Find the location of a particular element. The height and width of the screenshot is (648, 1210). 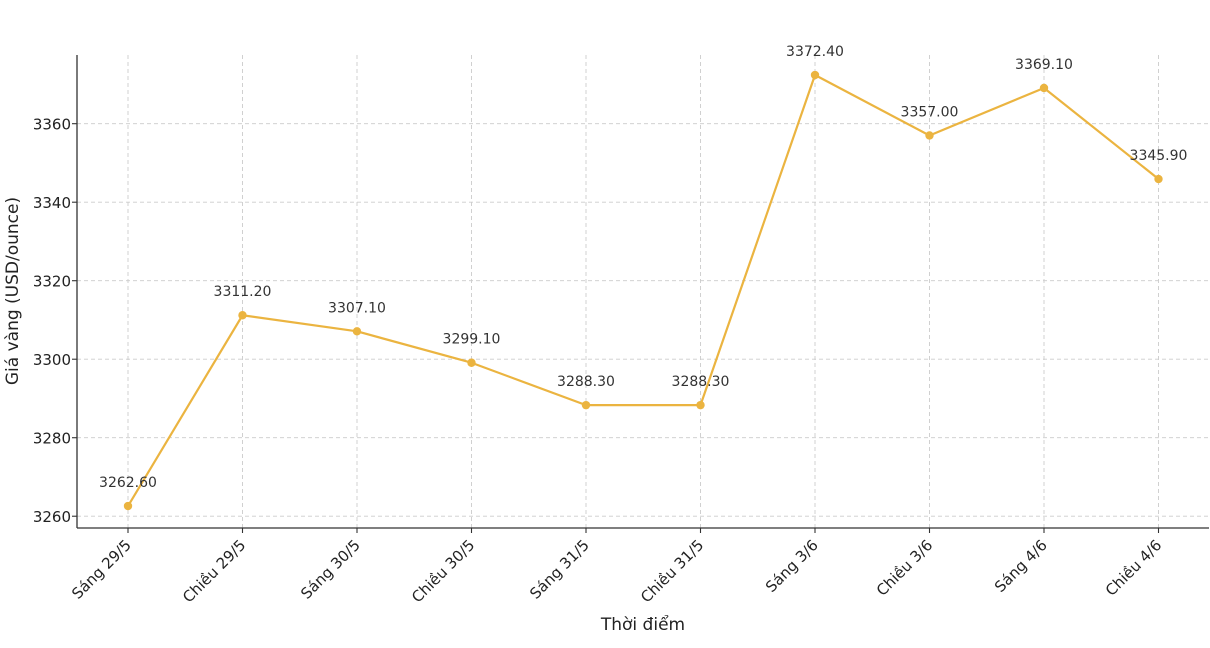

x-tick-label: Chiều 3/6 is located at coordinates (904, 567).